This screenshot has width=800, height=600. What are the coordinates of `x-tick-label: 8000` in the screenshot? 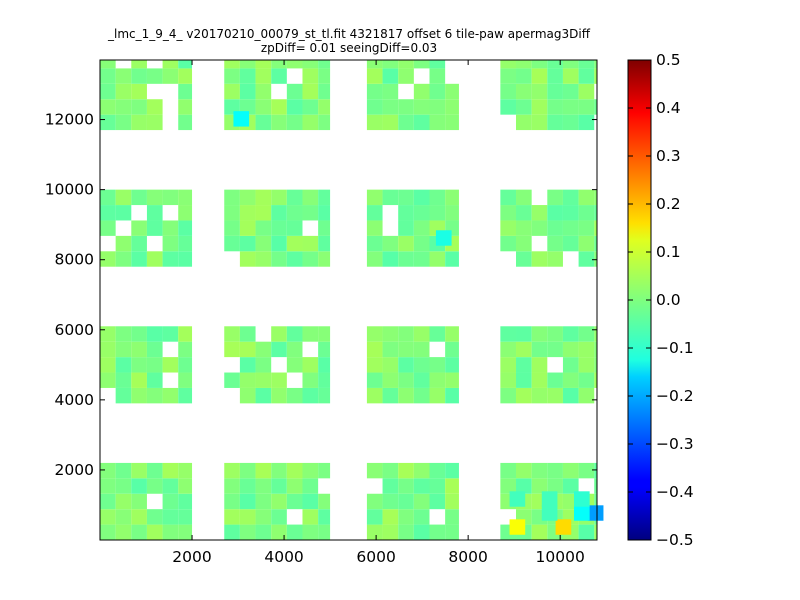 It's located at (467, 557).